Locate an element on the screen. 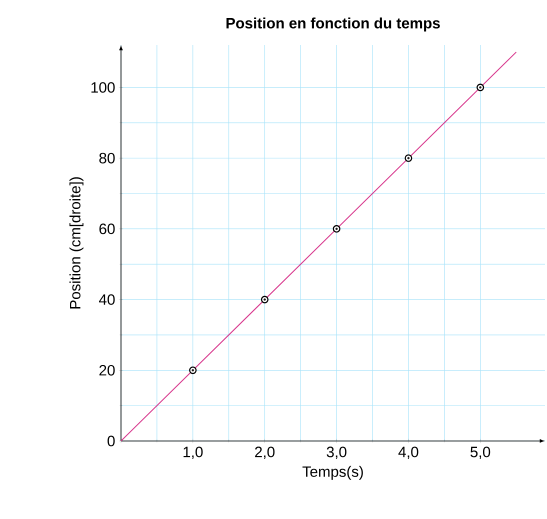 The height and width of the screenshot is (519, 547). x-tick-label: 2,0 is located at coordinates (265, 453).